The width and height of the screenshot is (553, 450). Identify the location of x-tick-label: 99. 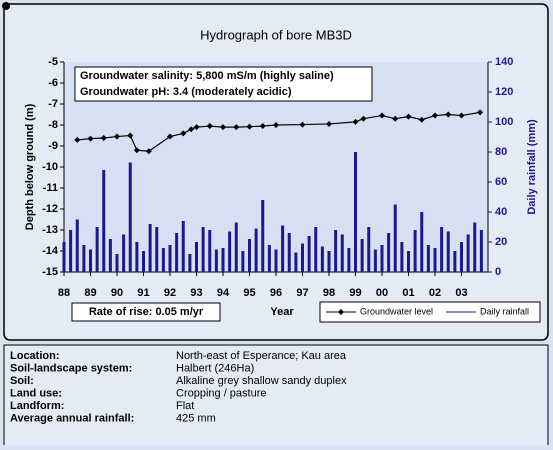
(355, 293).